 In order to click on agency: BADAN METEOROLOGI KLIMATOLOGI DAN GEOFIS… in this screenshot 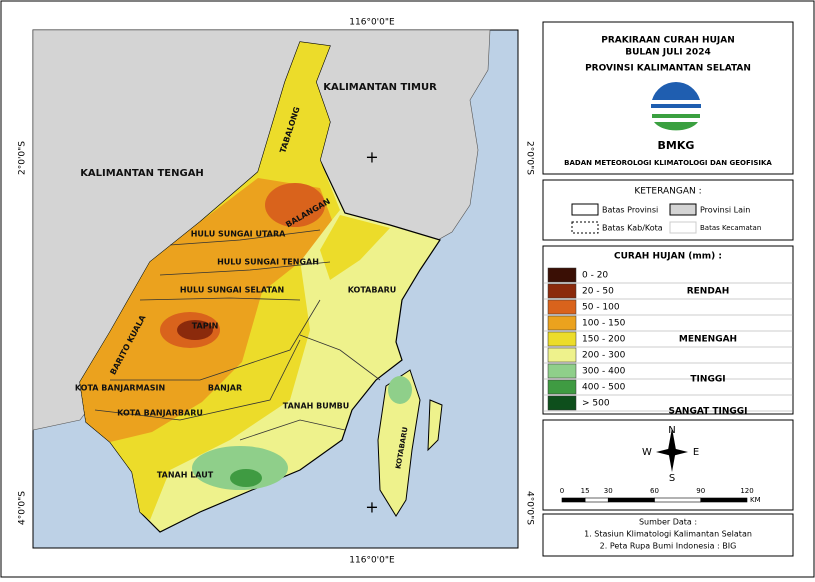, I will do `click(668, 163)`.